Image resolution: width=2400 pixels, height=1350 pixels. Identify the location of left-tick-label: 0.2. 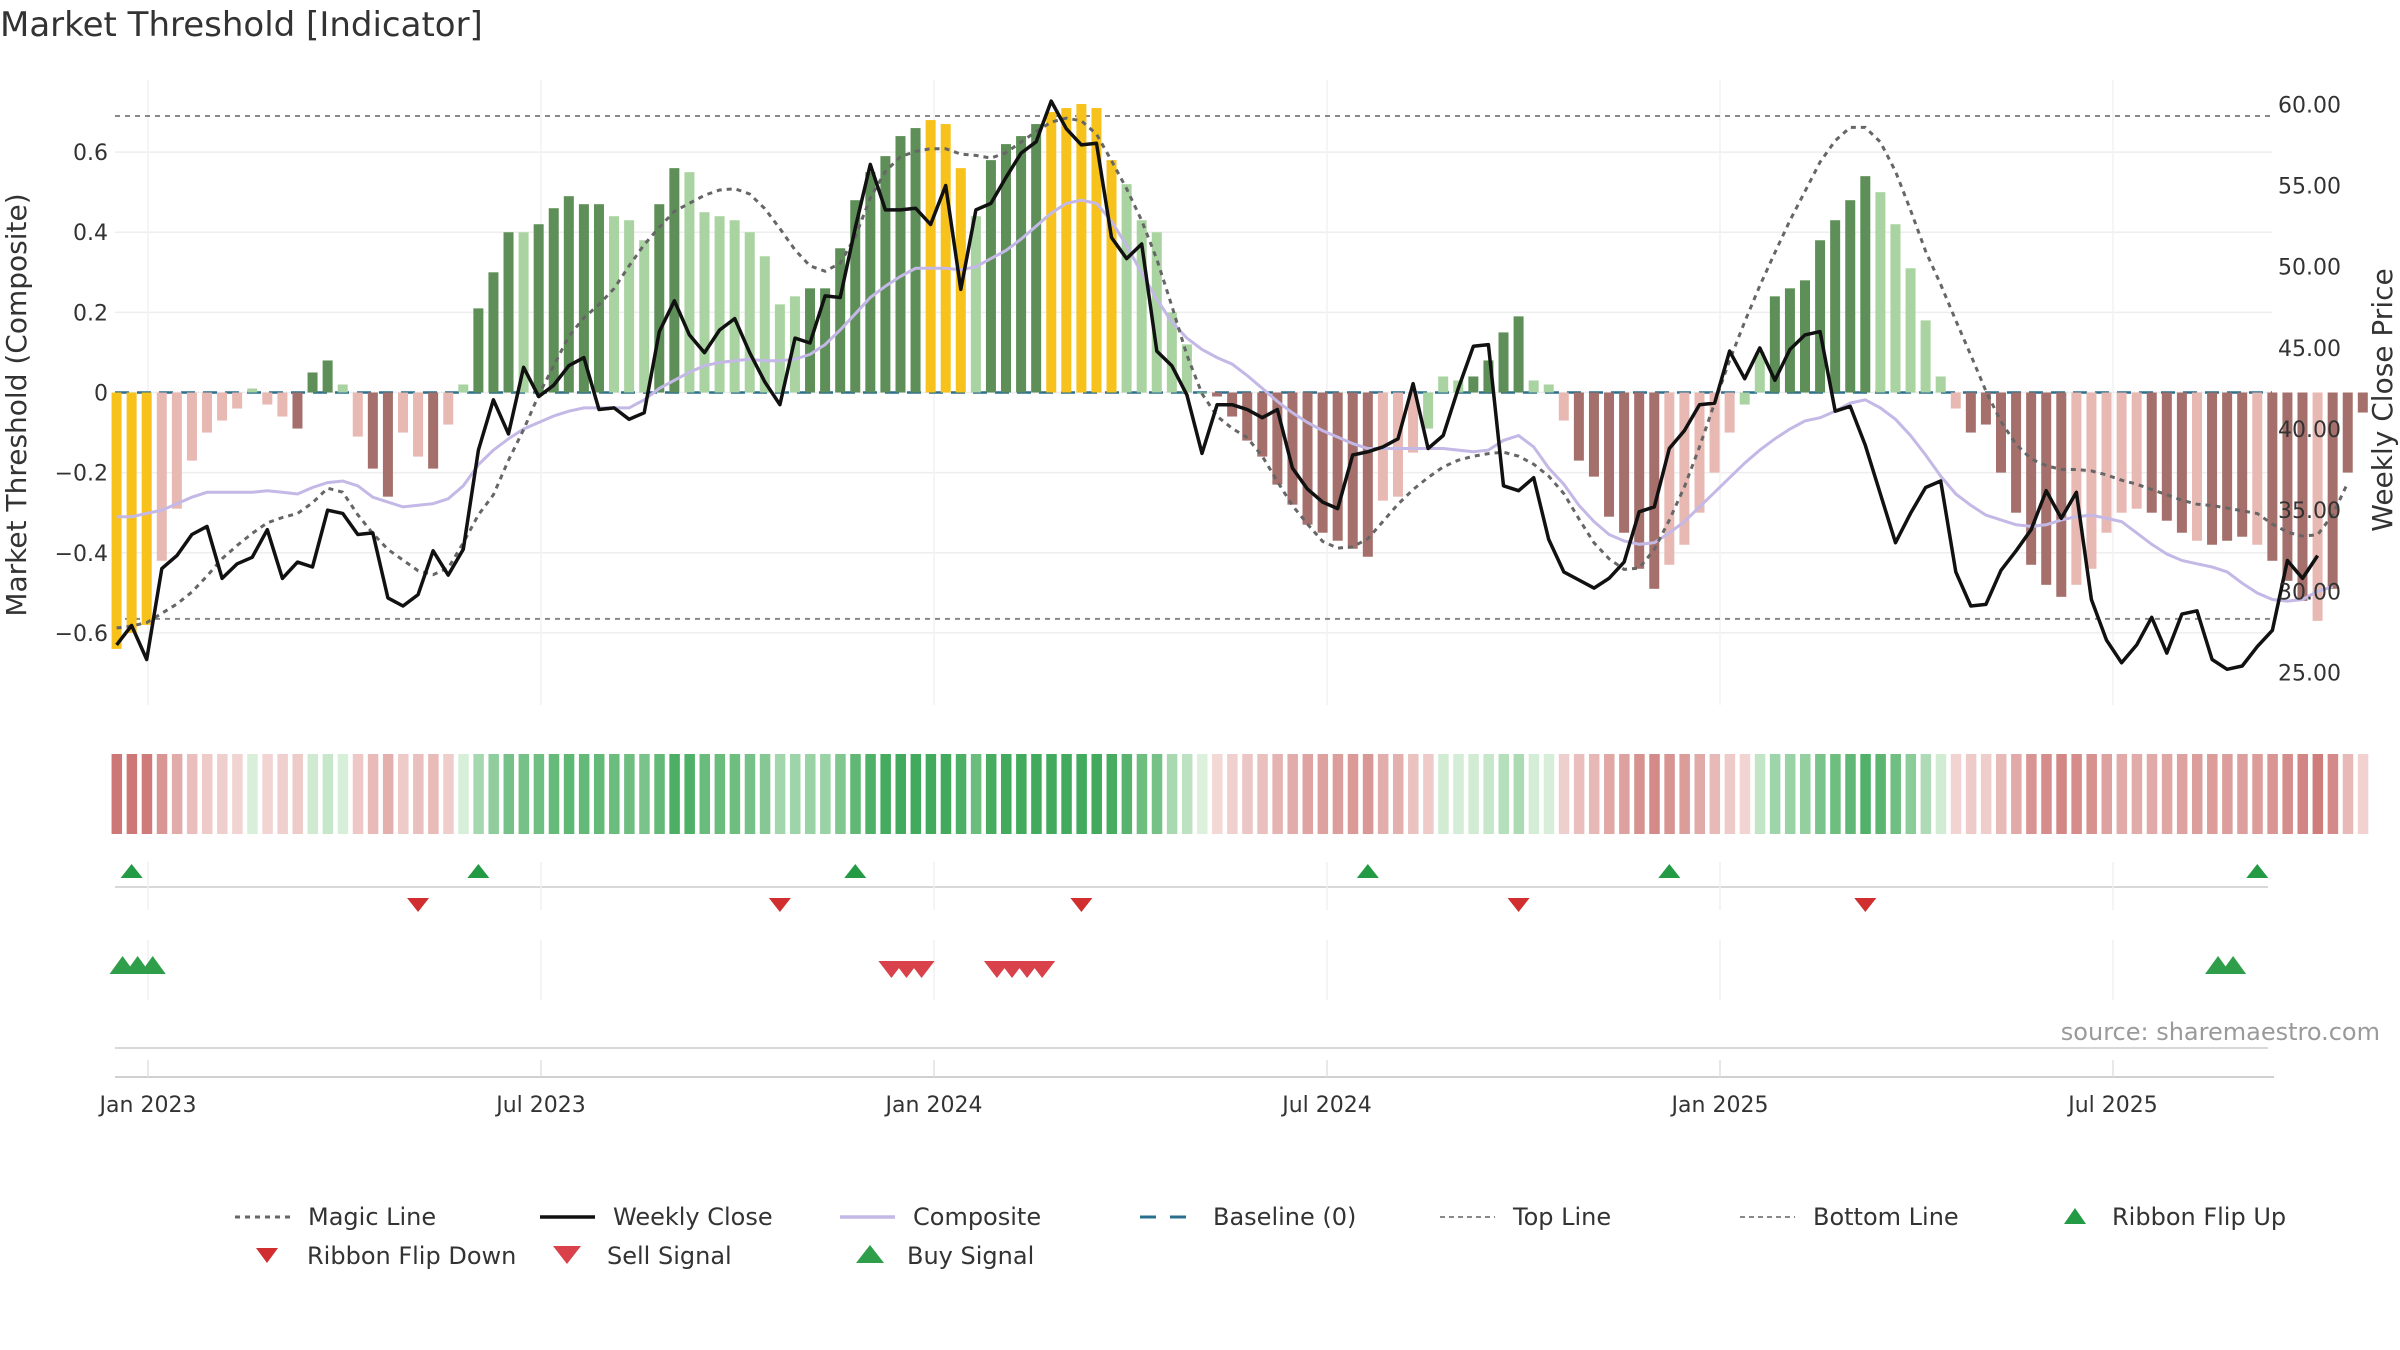
(90, 313).